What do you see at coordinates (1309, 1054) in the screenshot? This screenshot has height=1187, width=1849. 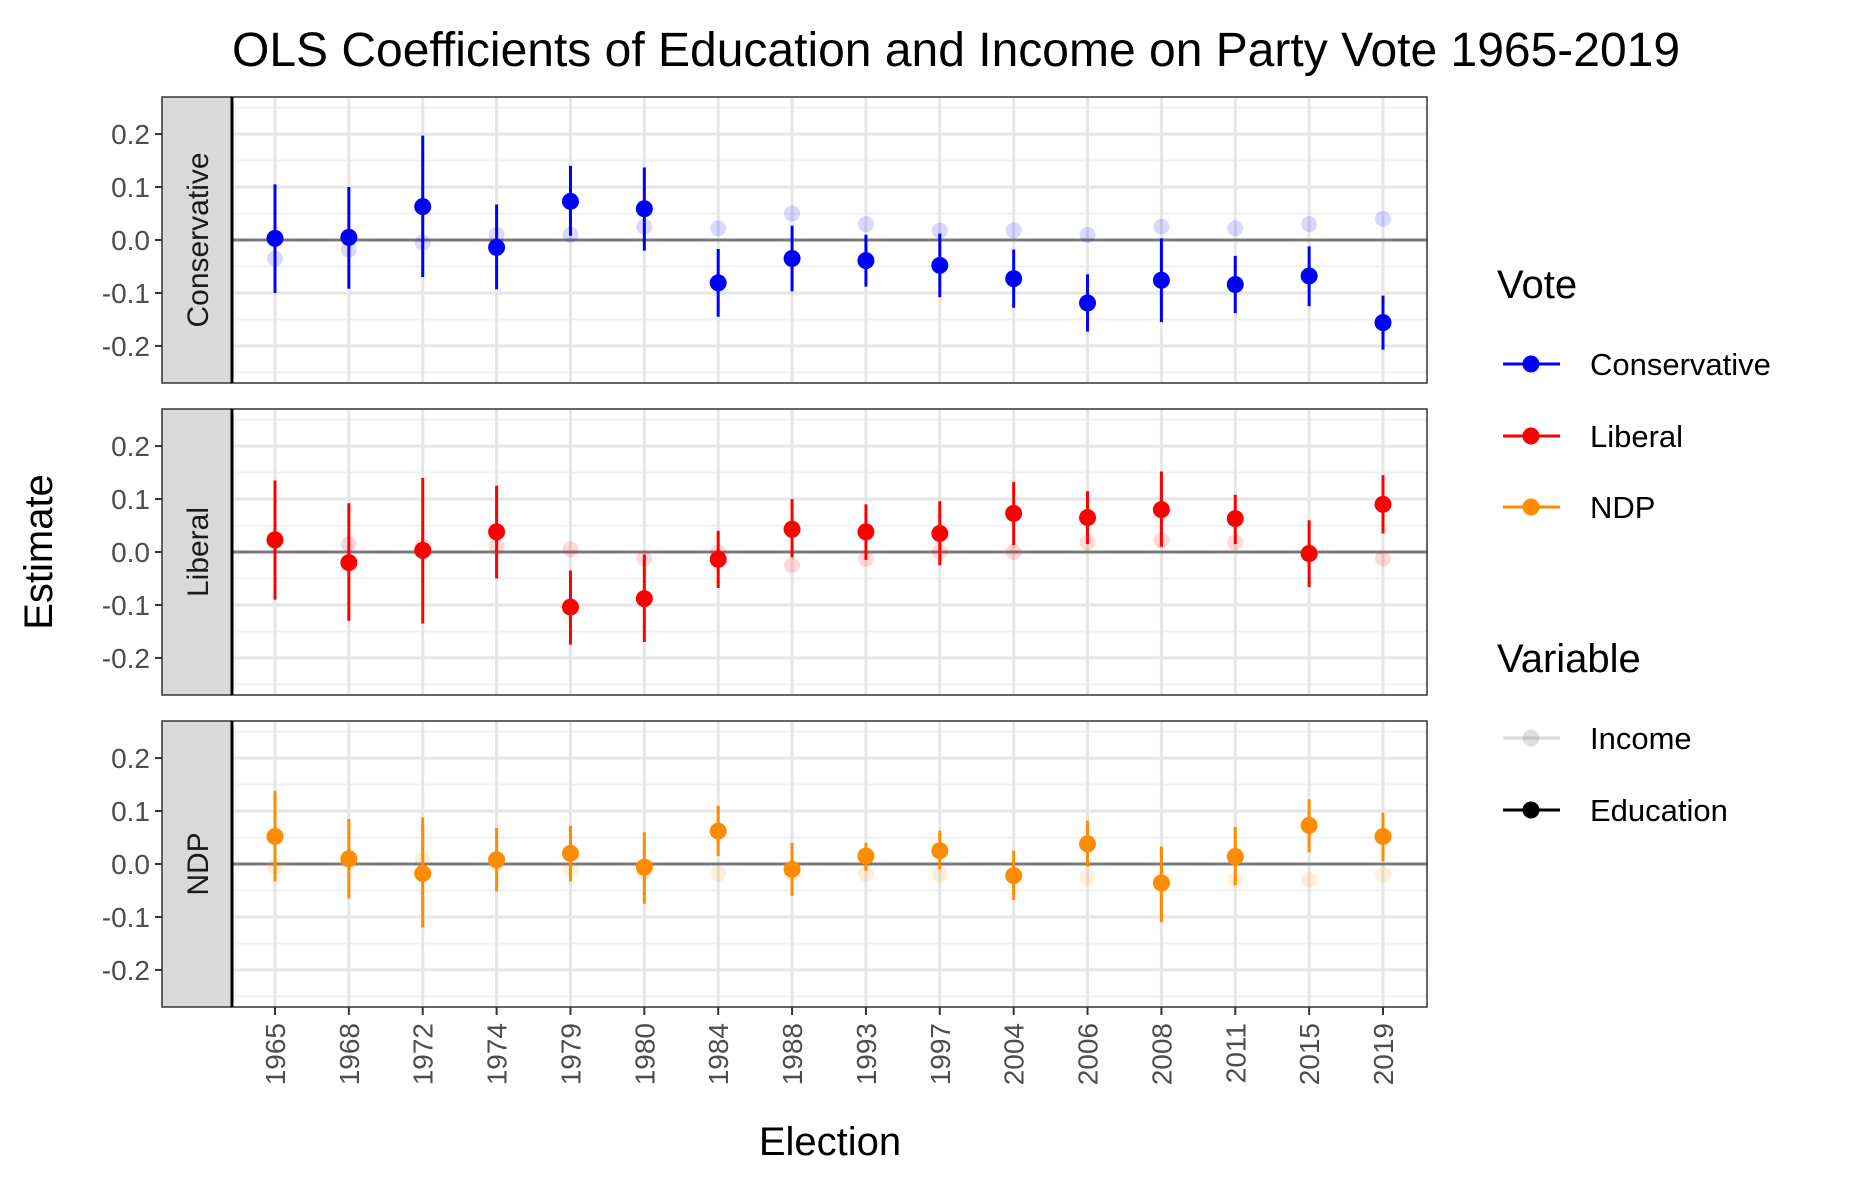 I see `x-tick-label: 2015` at bounding box center [1309, 1054].